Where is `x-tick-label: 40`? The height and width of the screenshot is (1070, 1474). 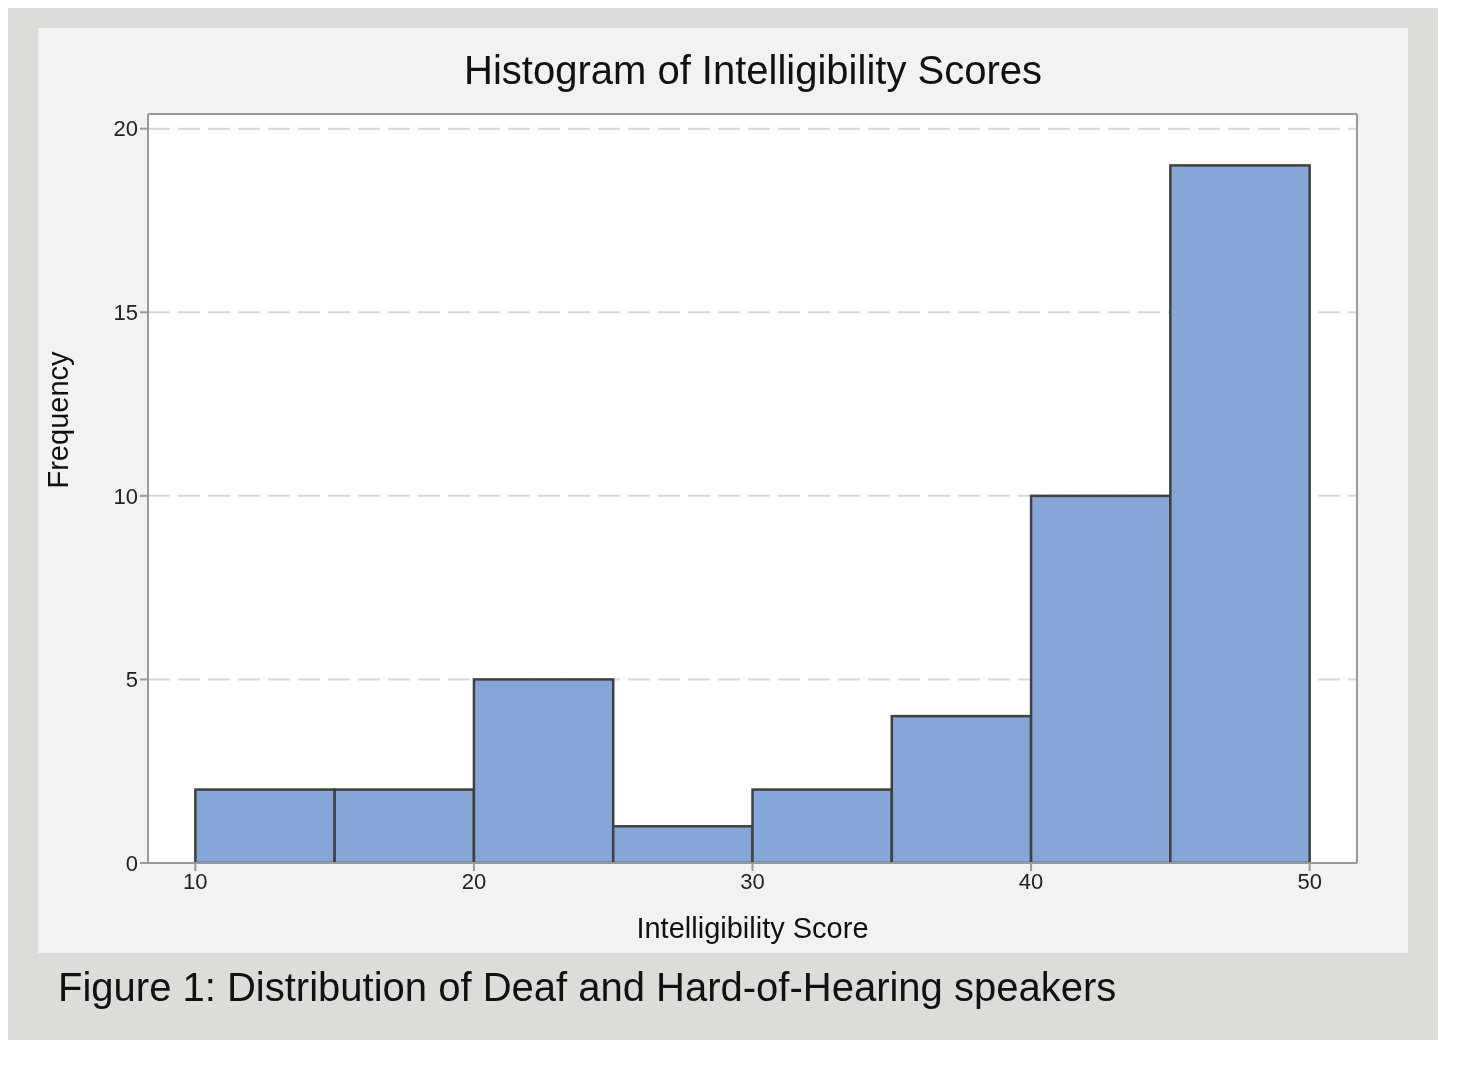
x-tick-label: 40 is located at coordinates (1031, 881).